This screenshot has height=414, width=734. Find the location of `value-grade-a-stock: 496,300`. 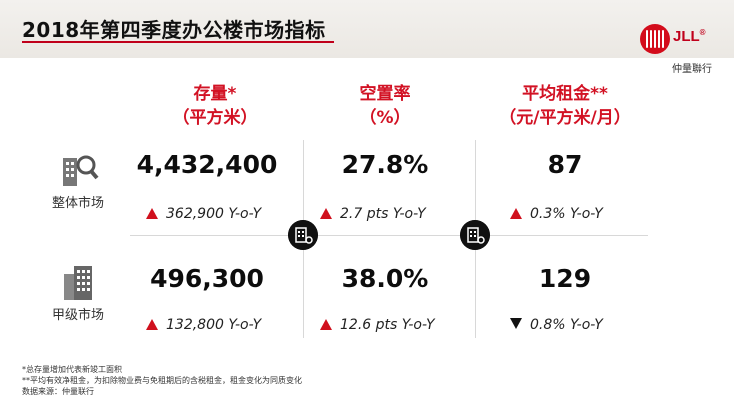

value-grade-a-stock: 496,300 is located at coordinates (207, 278).